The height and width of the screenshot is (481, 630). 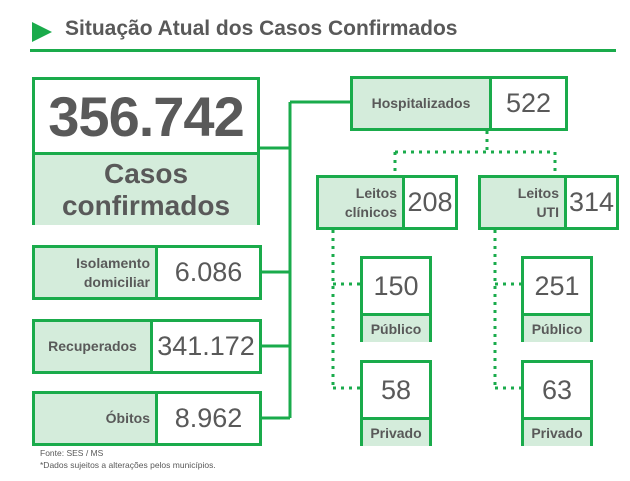 I want to click on clinicos-publico-box: 150 Público, so click(x=396, y=299).